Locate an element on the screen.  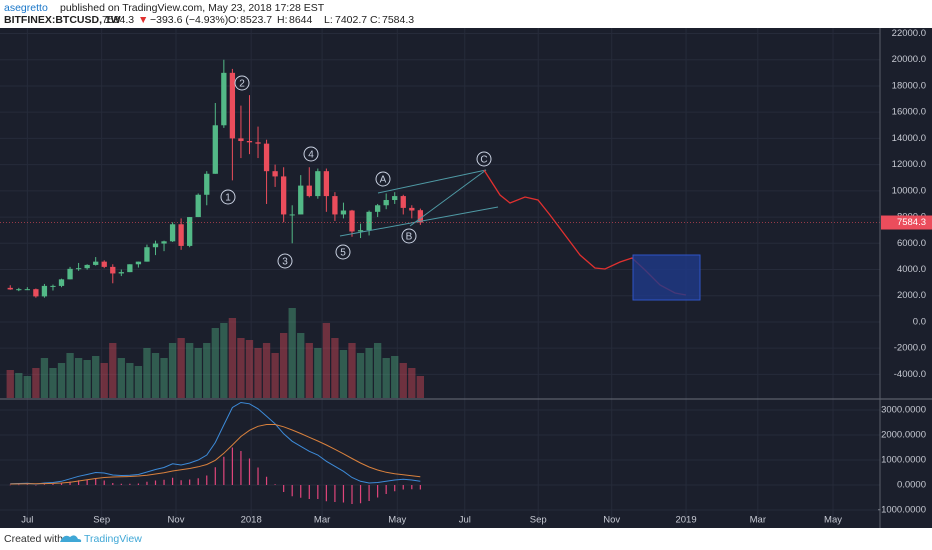
l-label: L: is located at coordinates (328, 20).